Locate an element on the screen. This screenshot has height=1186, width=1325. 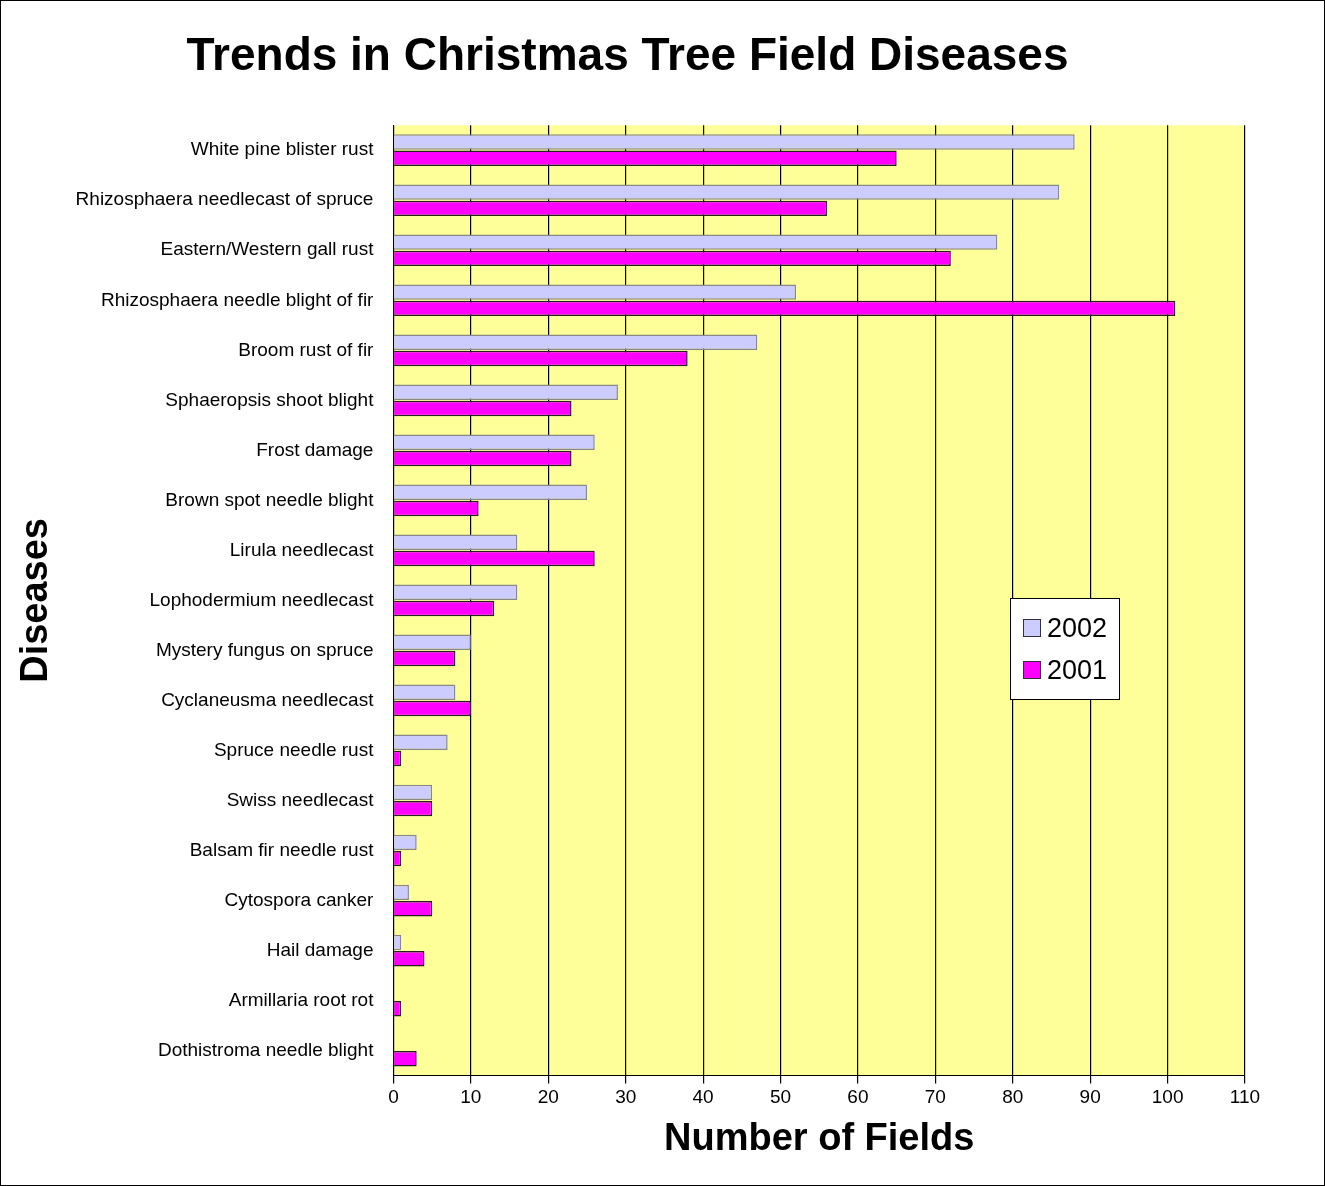
y-tick-label: Lirula needlecast is located at coordinates (302, 549).